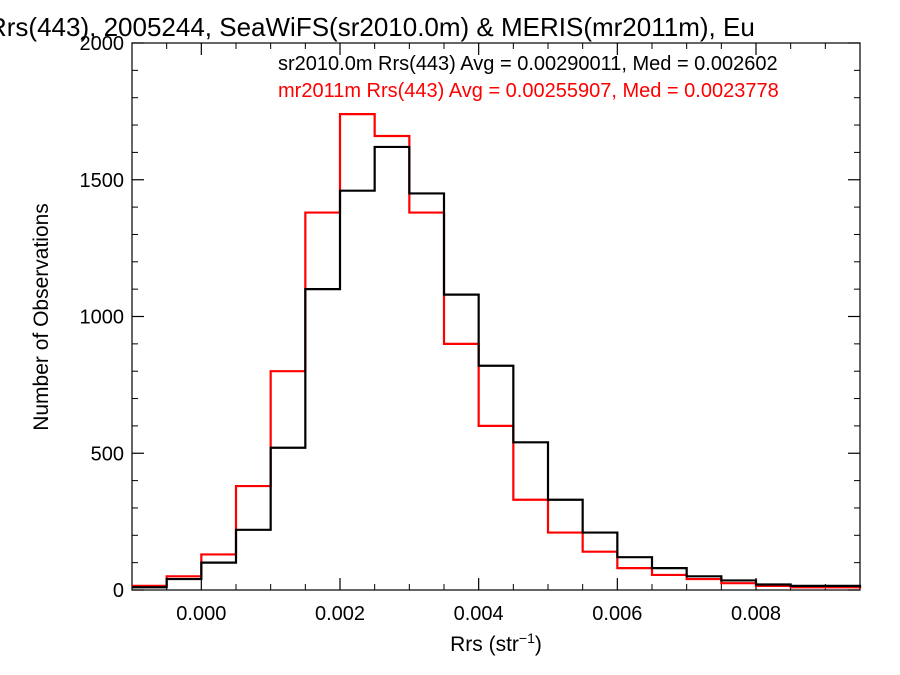 The height and width of the screenshot is (675, 900). I want to click on x-tick-label: 0.004, so click(479, 614).